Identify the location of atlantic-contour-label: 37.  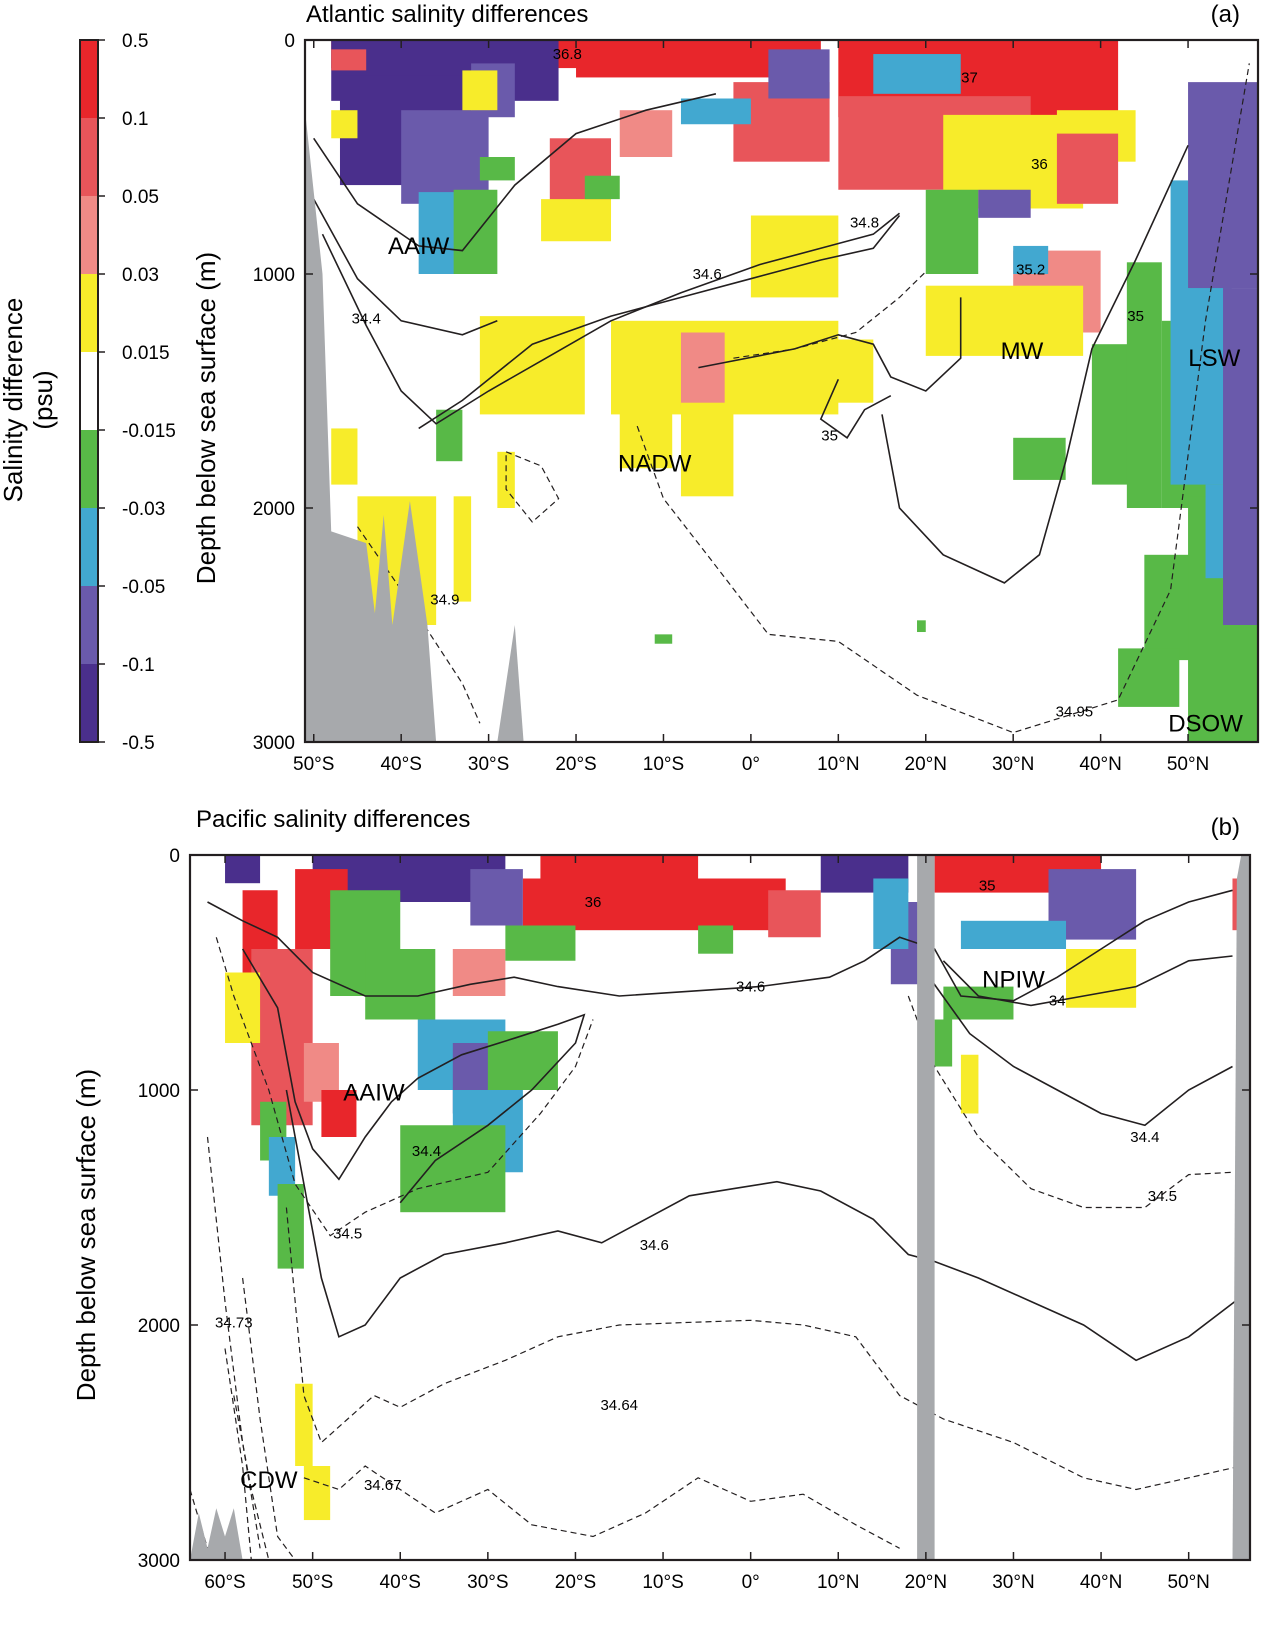
(969, 77).